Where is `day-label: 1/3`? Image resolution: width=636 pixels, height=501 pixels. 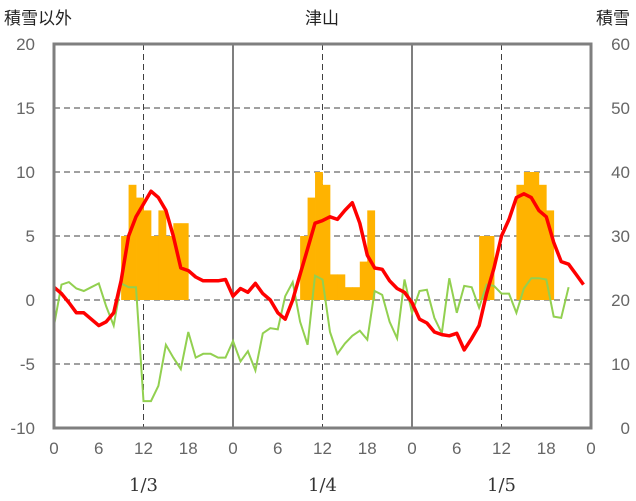 day-label: 1/3 is located at coordinates (143, 485).